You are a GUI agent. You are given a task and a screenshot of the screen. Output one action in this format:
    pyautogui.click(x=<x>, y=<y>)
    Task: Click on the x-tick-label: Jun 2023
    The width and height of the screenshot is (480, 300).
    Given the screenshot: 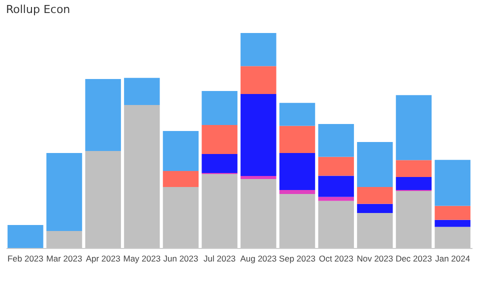 What is the action you would take?
    pyautogui.click(x=181, y=259)
    